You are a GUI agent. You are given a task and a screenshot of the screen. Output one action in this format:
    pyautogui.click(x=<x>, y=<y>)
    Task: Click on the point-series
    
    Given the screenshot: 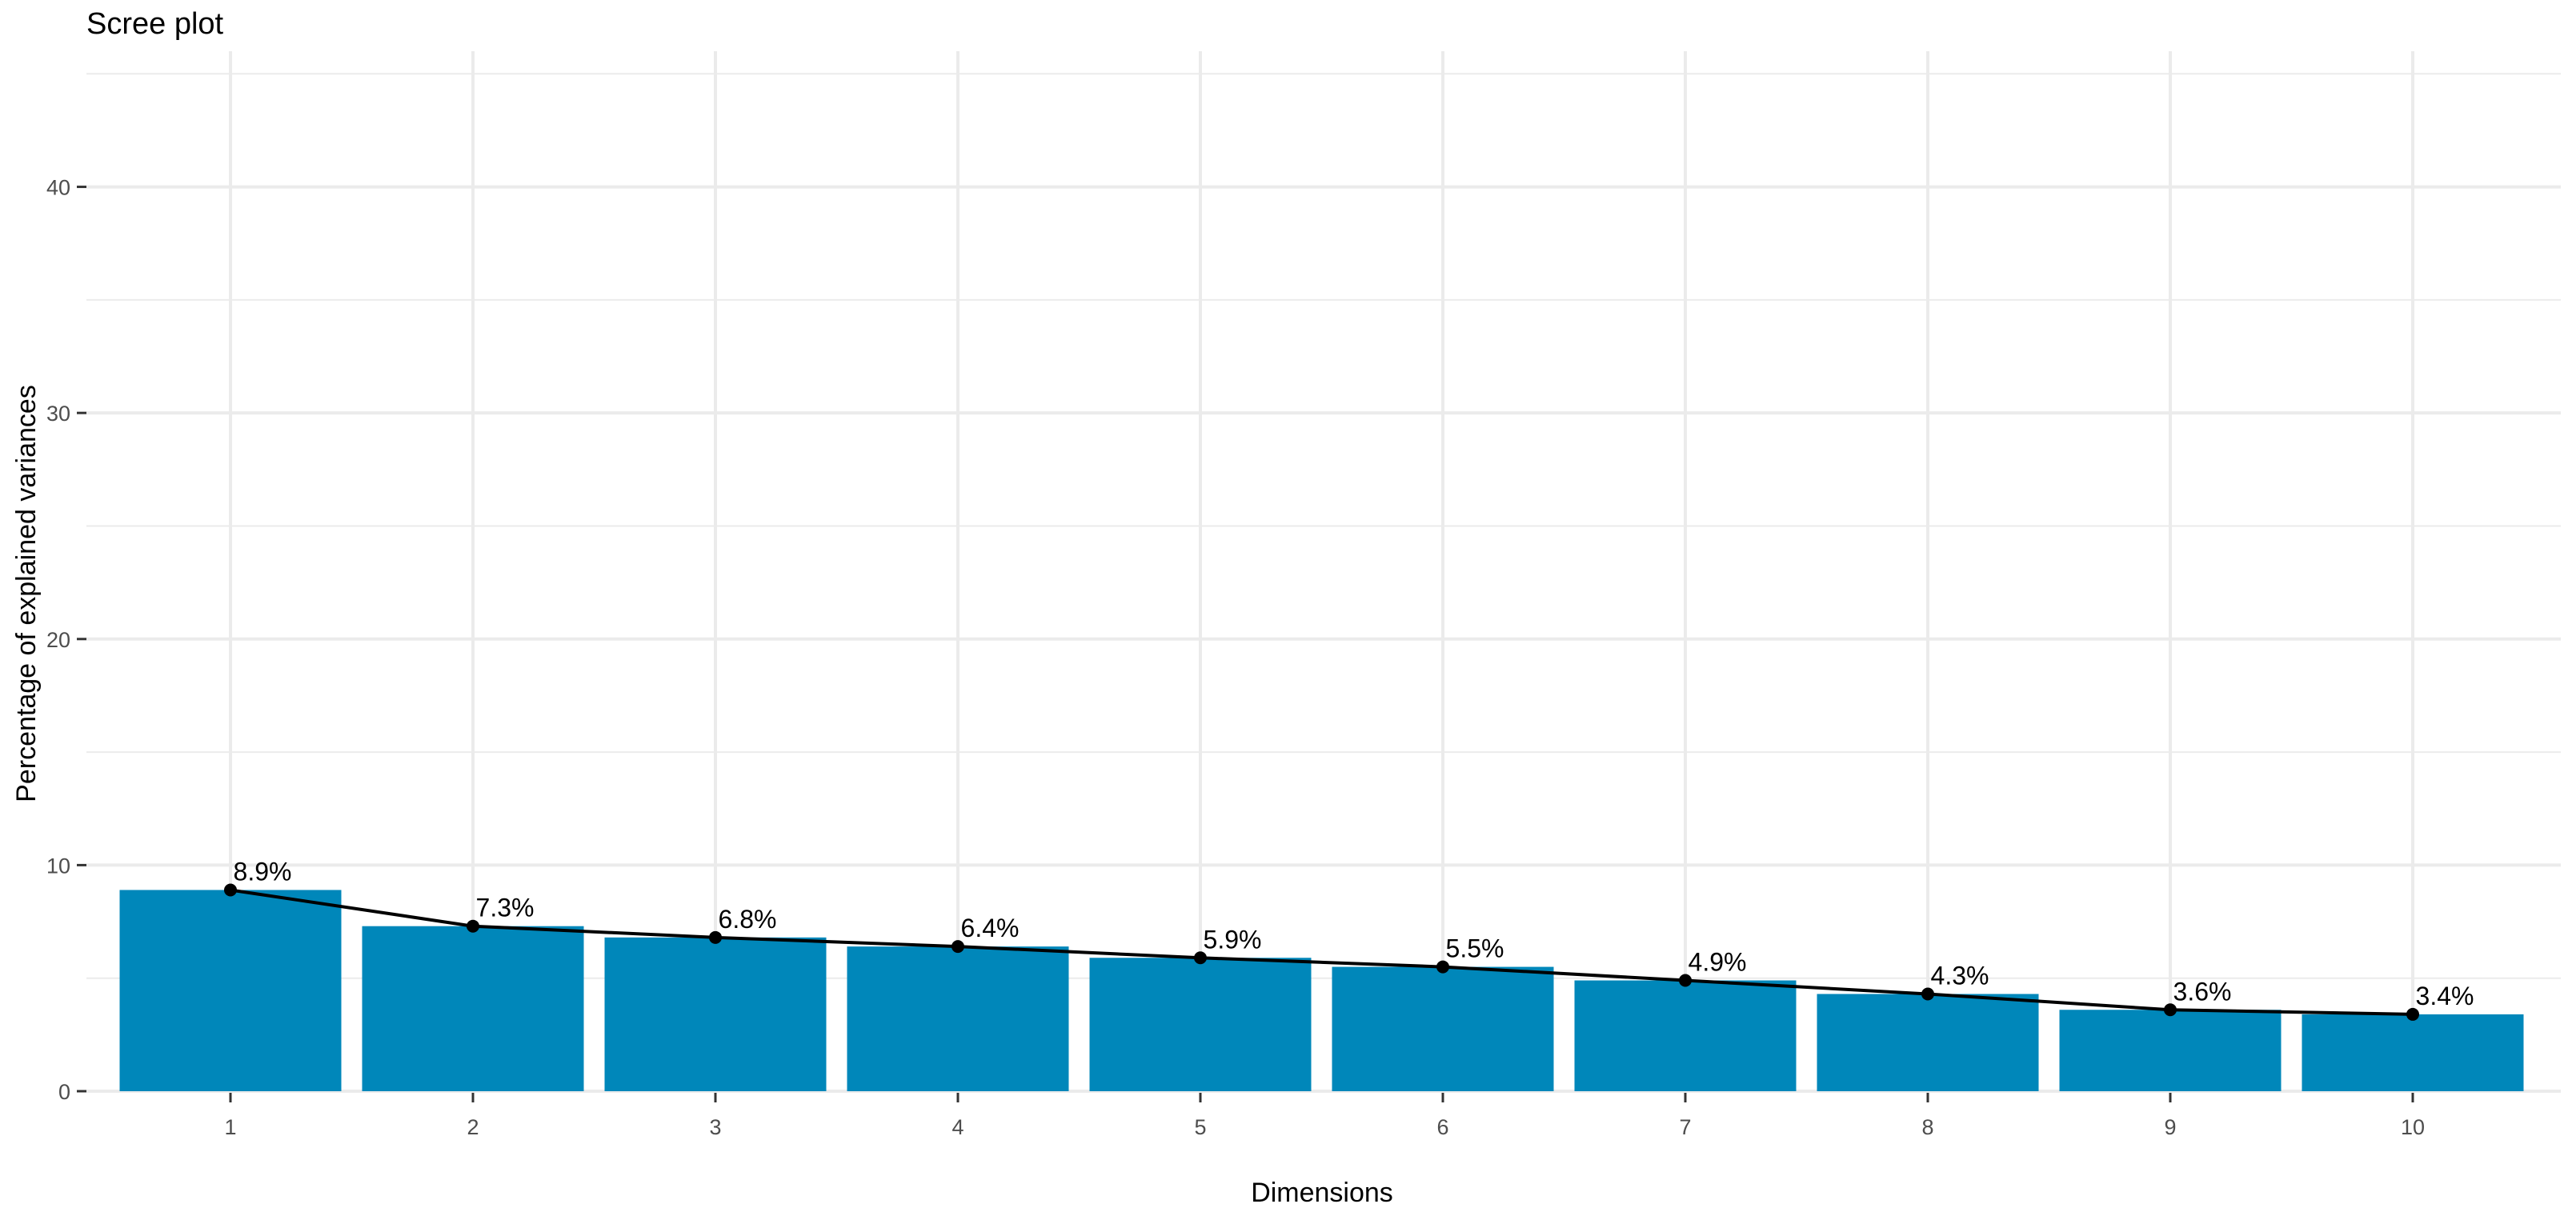 What is the action you would take?
    pyautogui.click(x=1321, y=952)
    